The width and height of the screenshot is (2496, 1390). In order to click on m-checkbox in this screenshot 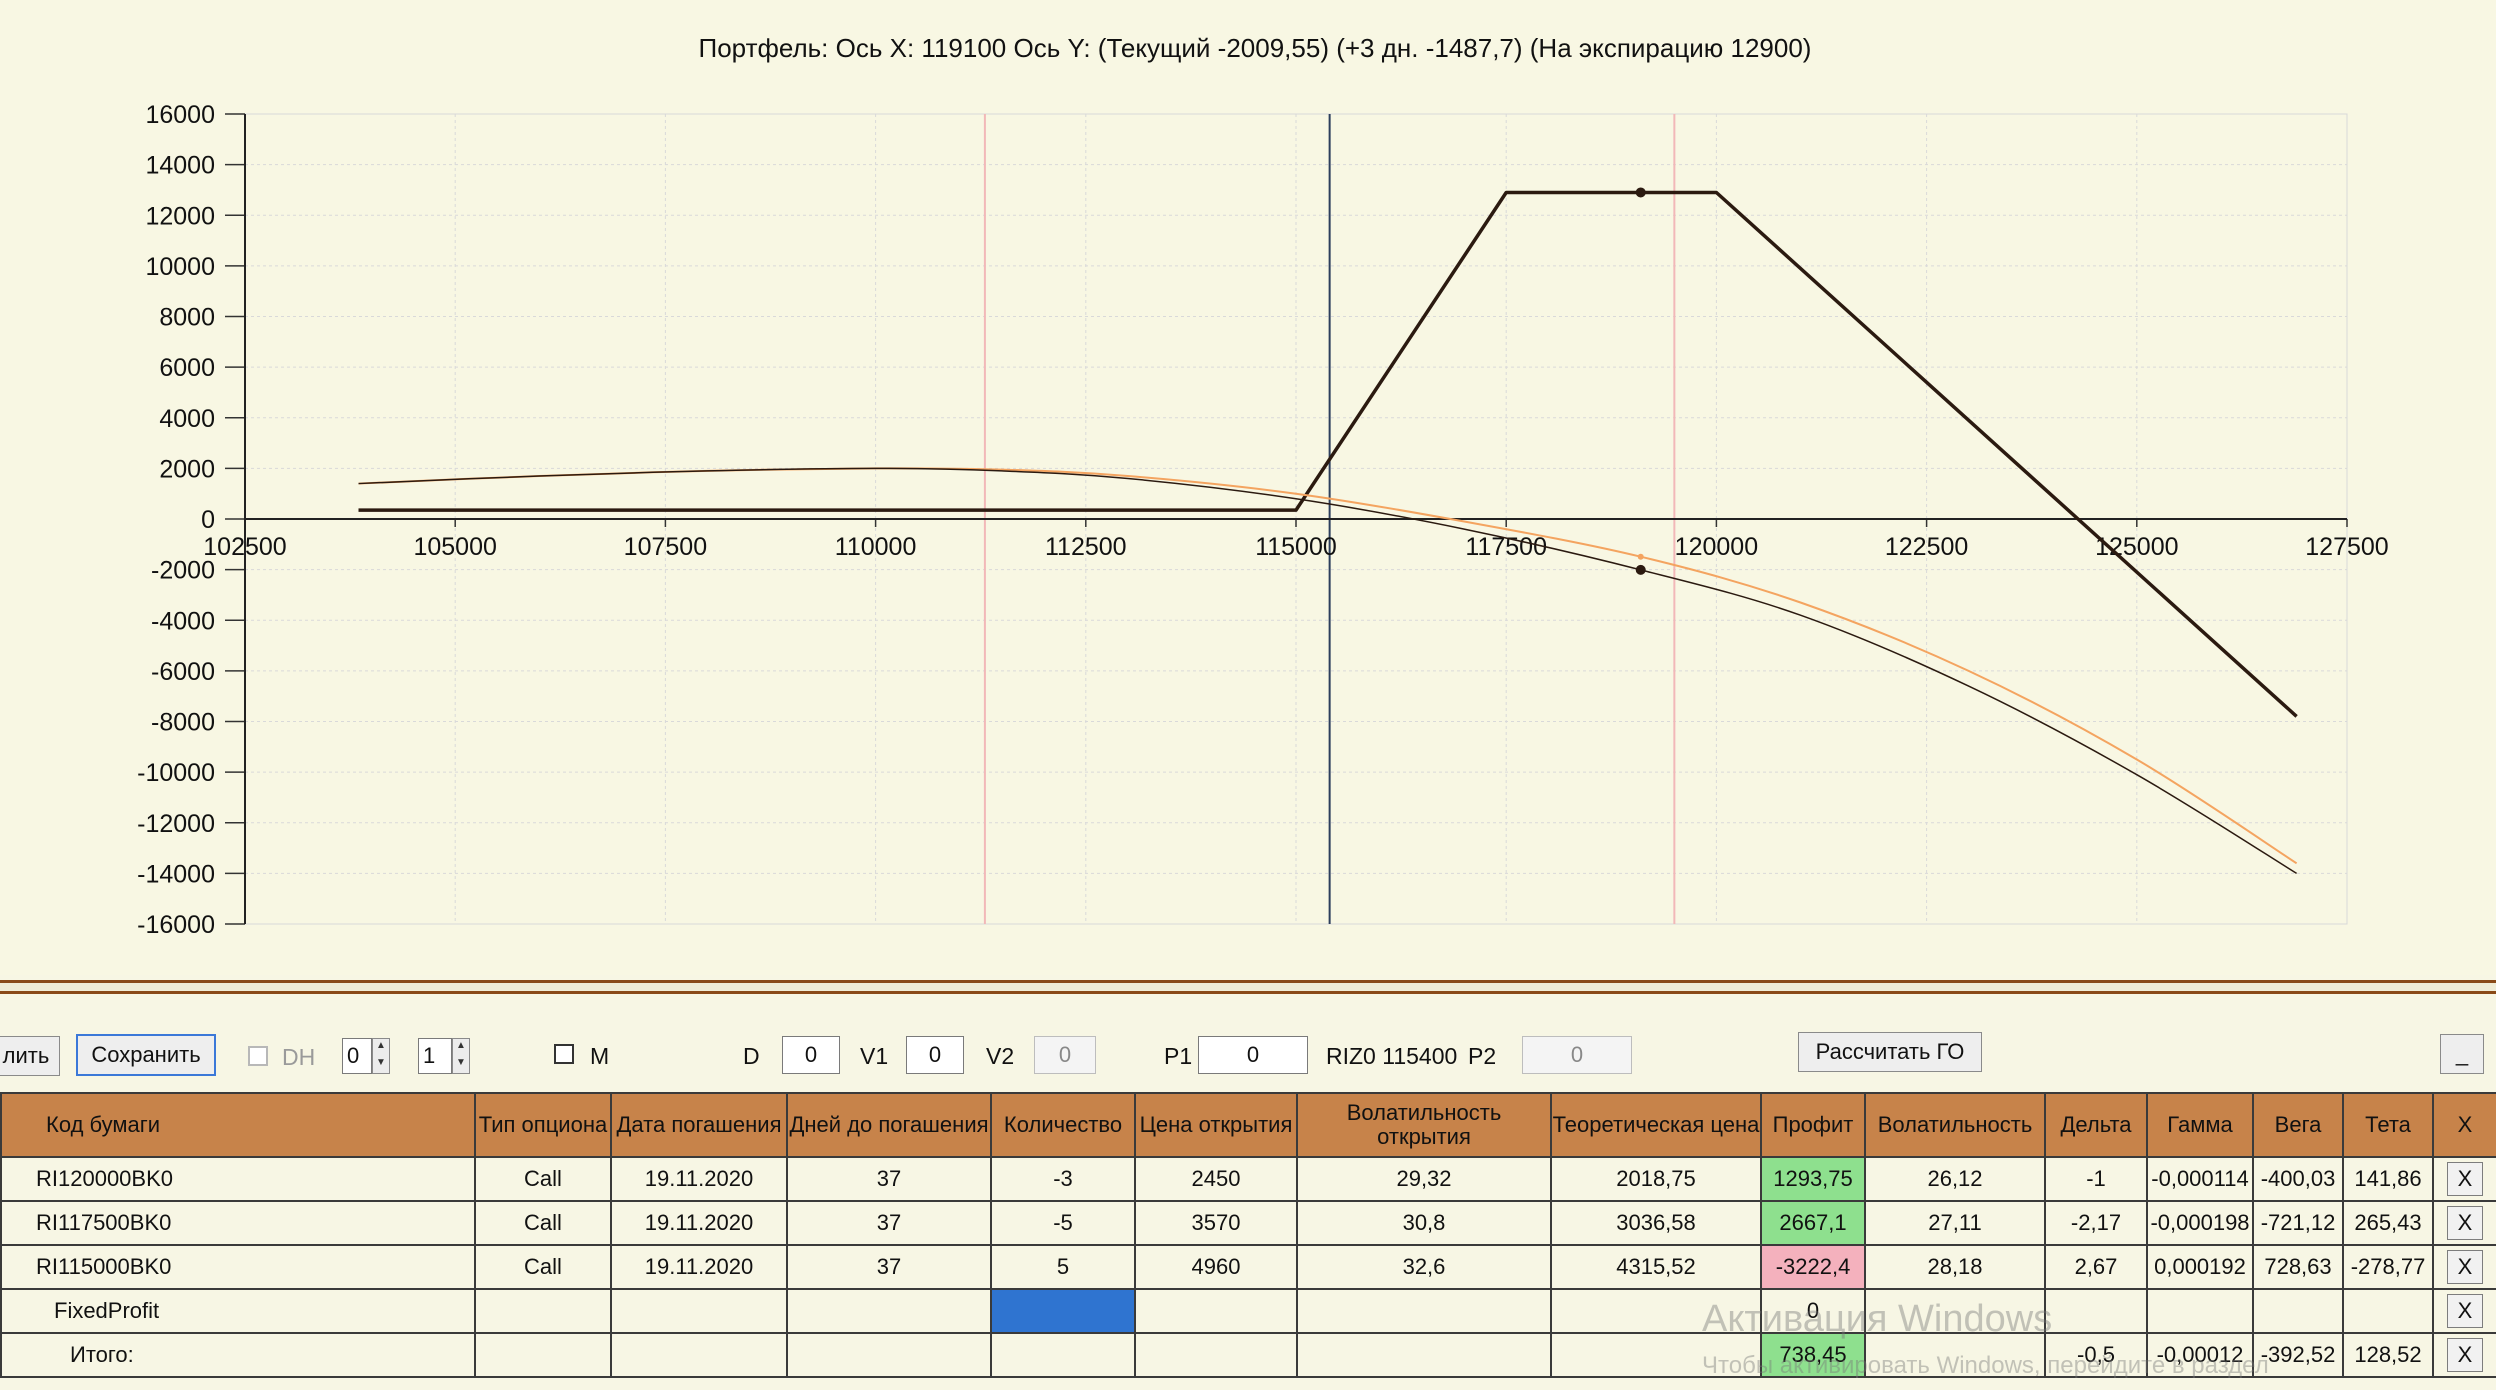, I will do `click(564, 1054)`.